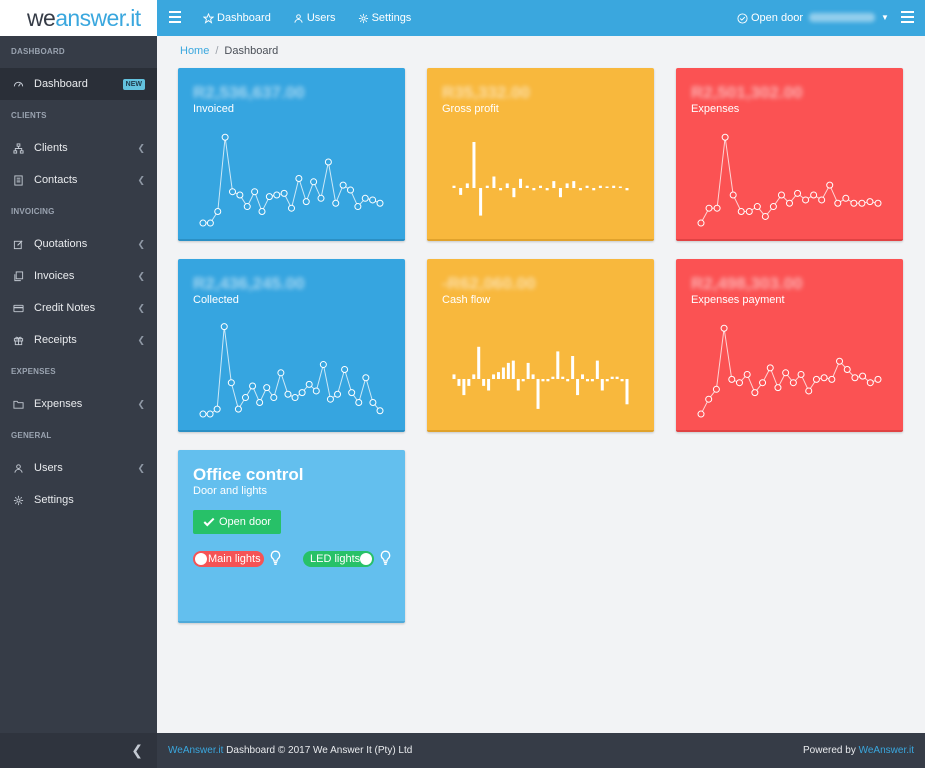 Image resolution: width=925 pixels, height=768 pixels. I want to click on gauge-icon, so click(23, 84).